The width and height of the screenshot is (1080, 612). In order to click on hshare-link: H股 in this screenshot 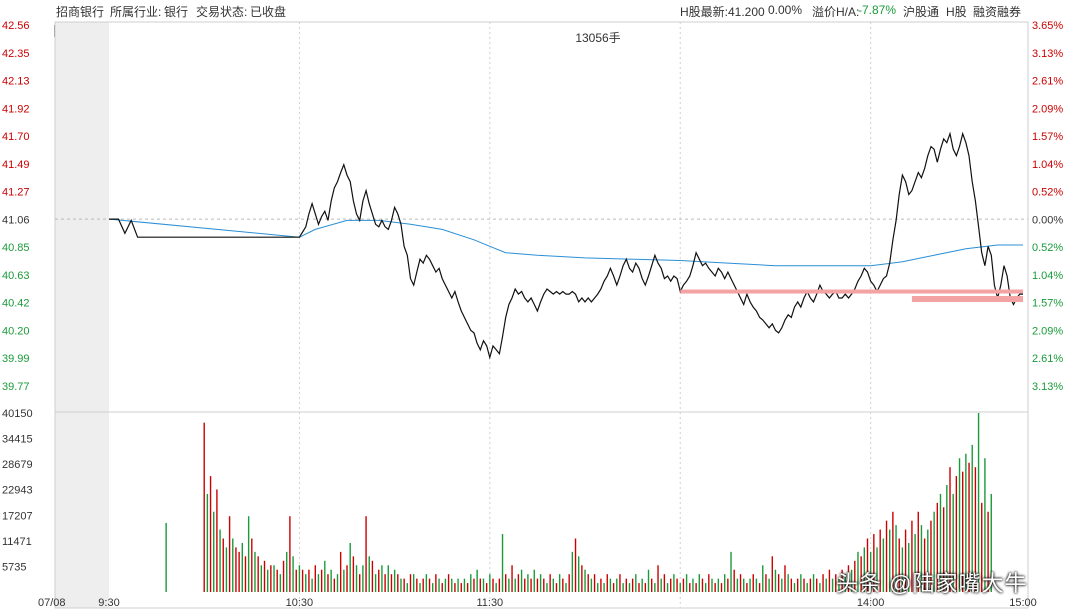, I will do `click(956, 12)`.